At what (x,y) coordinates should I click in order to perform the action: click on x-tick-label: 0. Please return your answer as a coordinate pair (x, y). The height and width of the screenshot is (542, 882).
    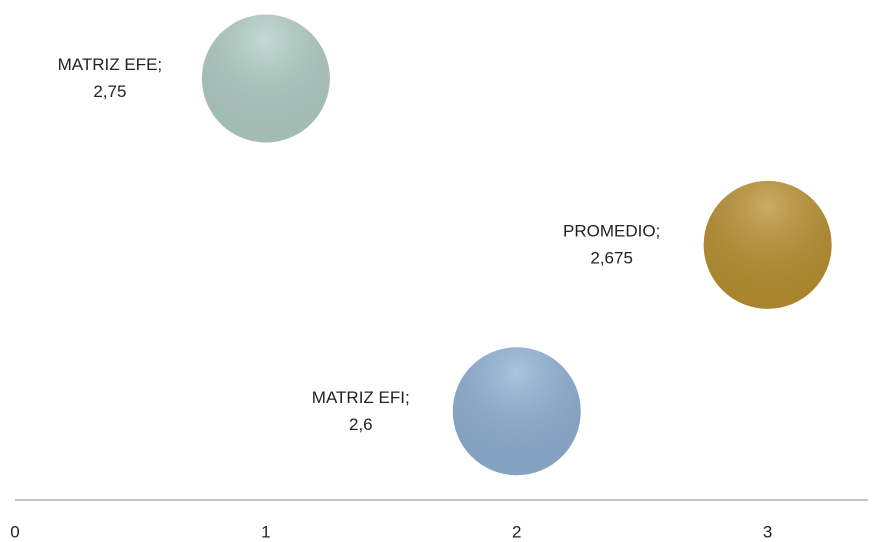
    Looking at the image, I should click on (14, 531).